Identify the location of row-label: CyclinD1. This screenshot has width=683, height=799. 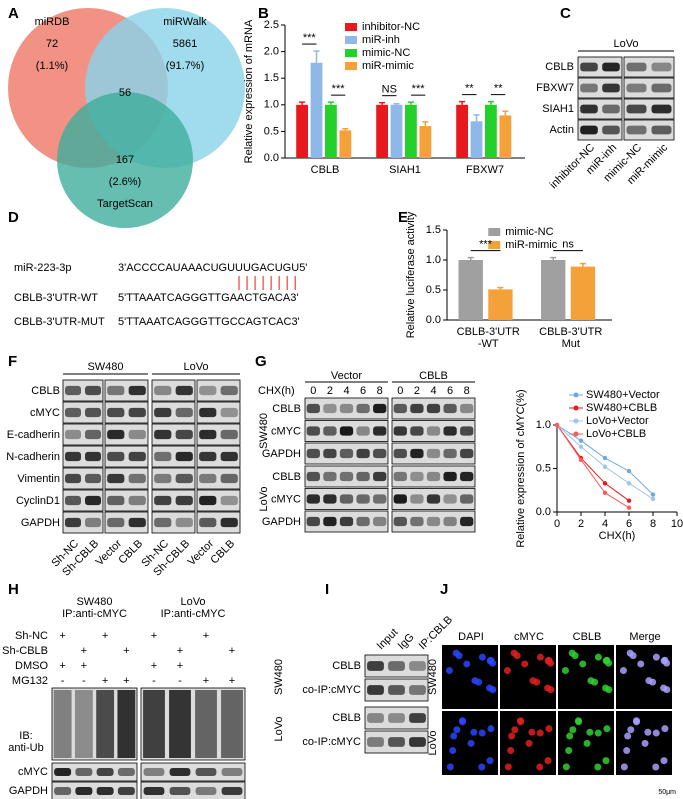
(38, 501).